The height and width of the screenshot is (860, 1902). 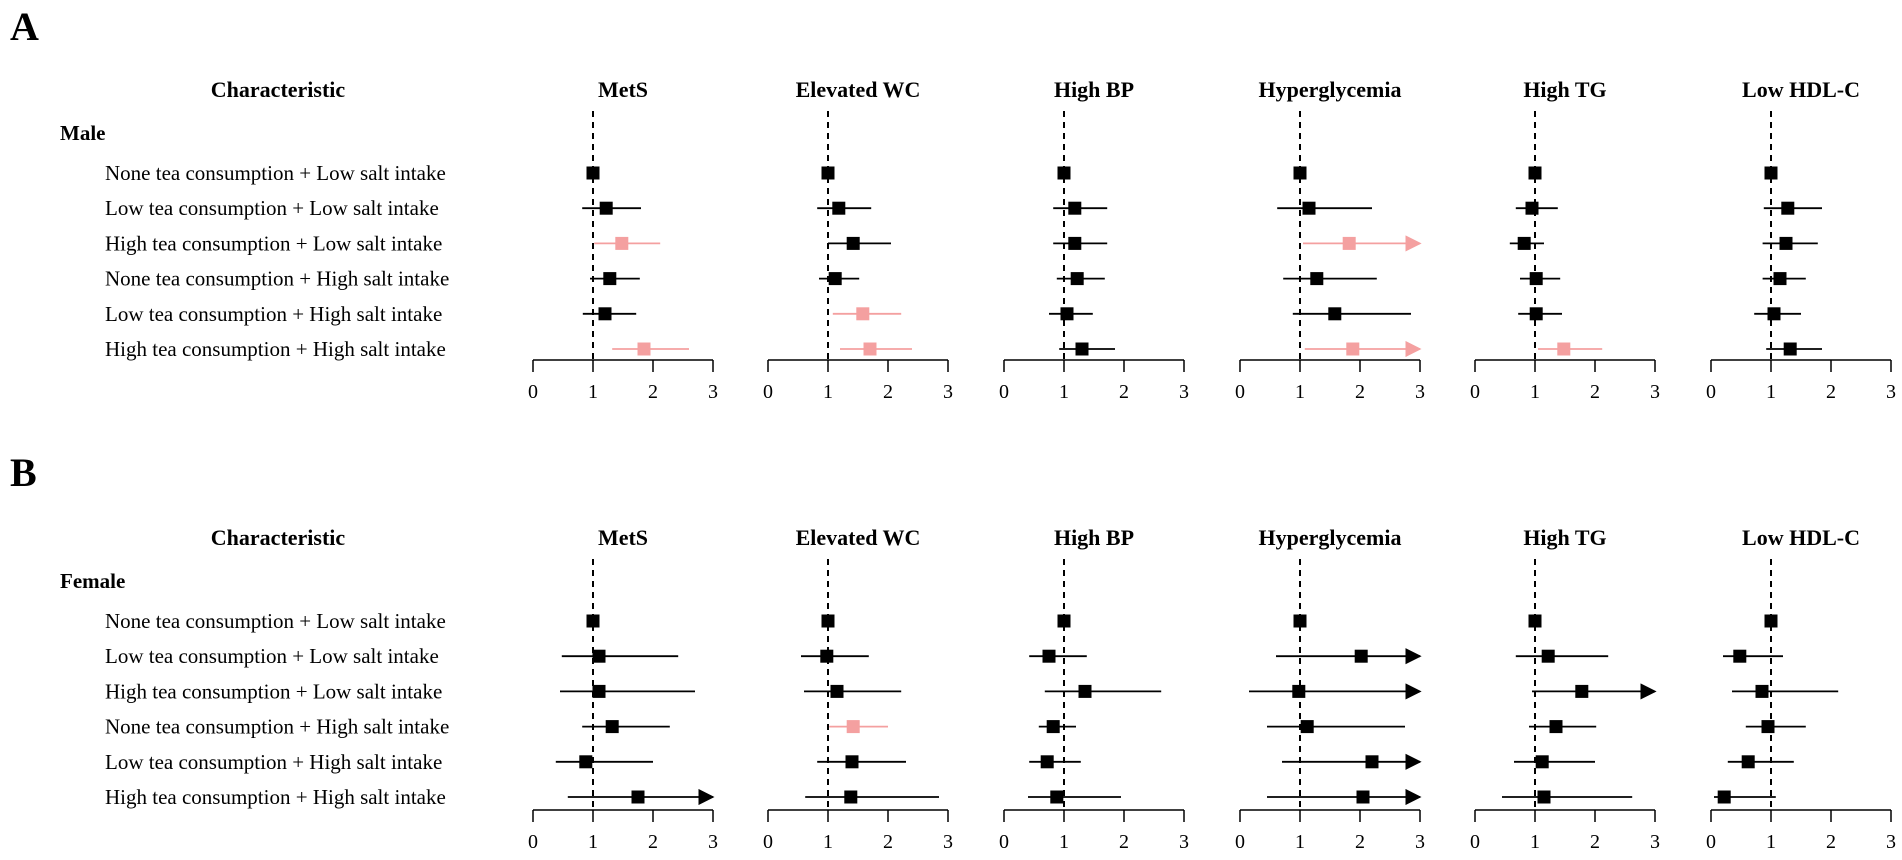 What do you see at coordinates (1564, 89) in the screenshot?
I see `panel-a-col-title-high-tg: High TG` at bounding box center [1564, 89].